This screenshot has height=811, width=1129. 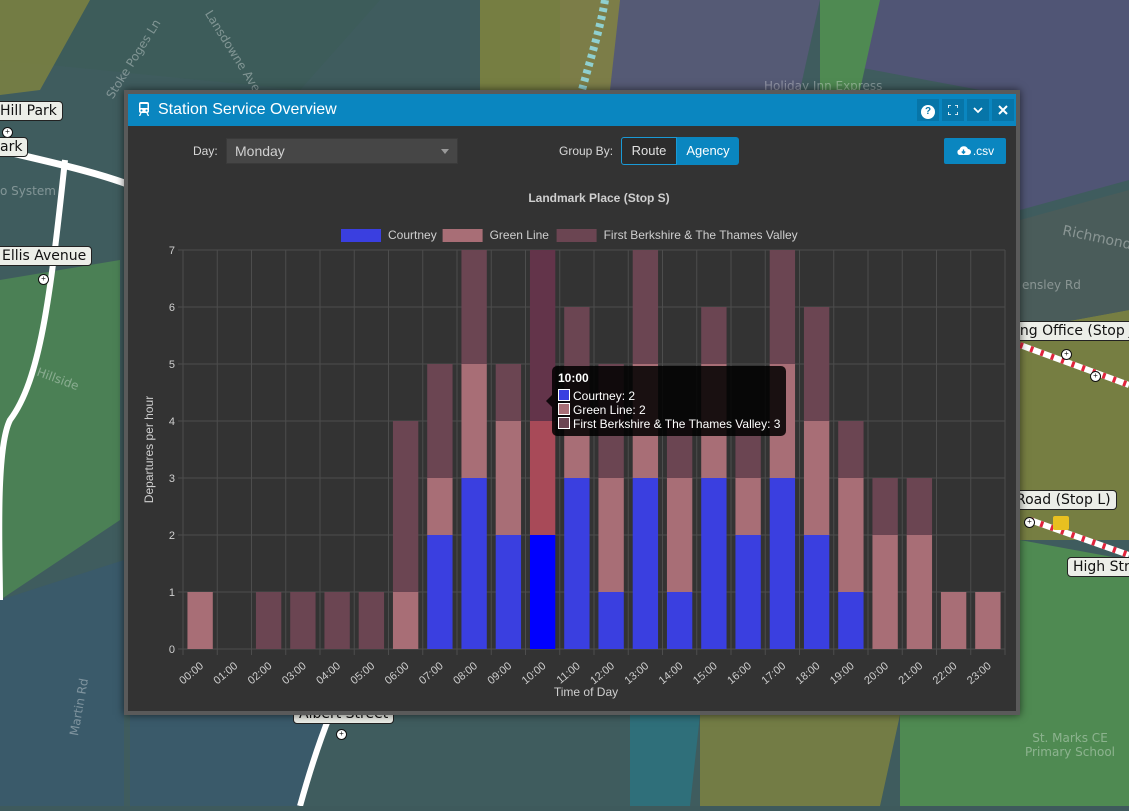 I want to click on tooltip-row: Green Line: 2, so click(x=602, y=410).